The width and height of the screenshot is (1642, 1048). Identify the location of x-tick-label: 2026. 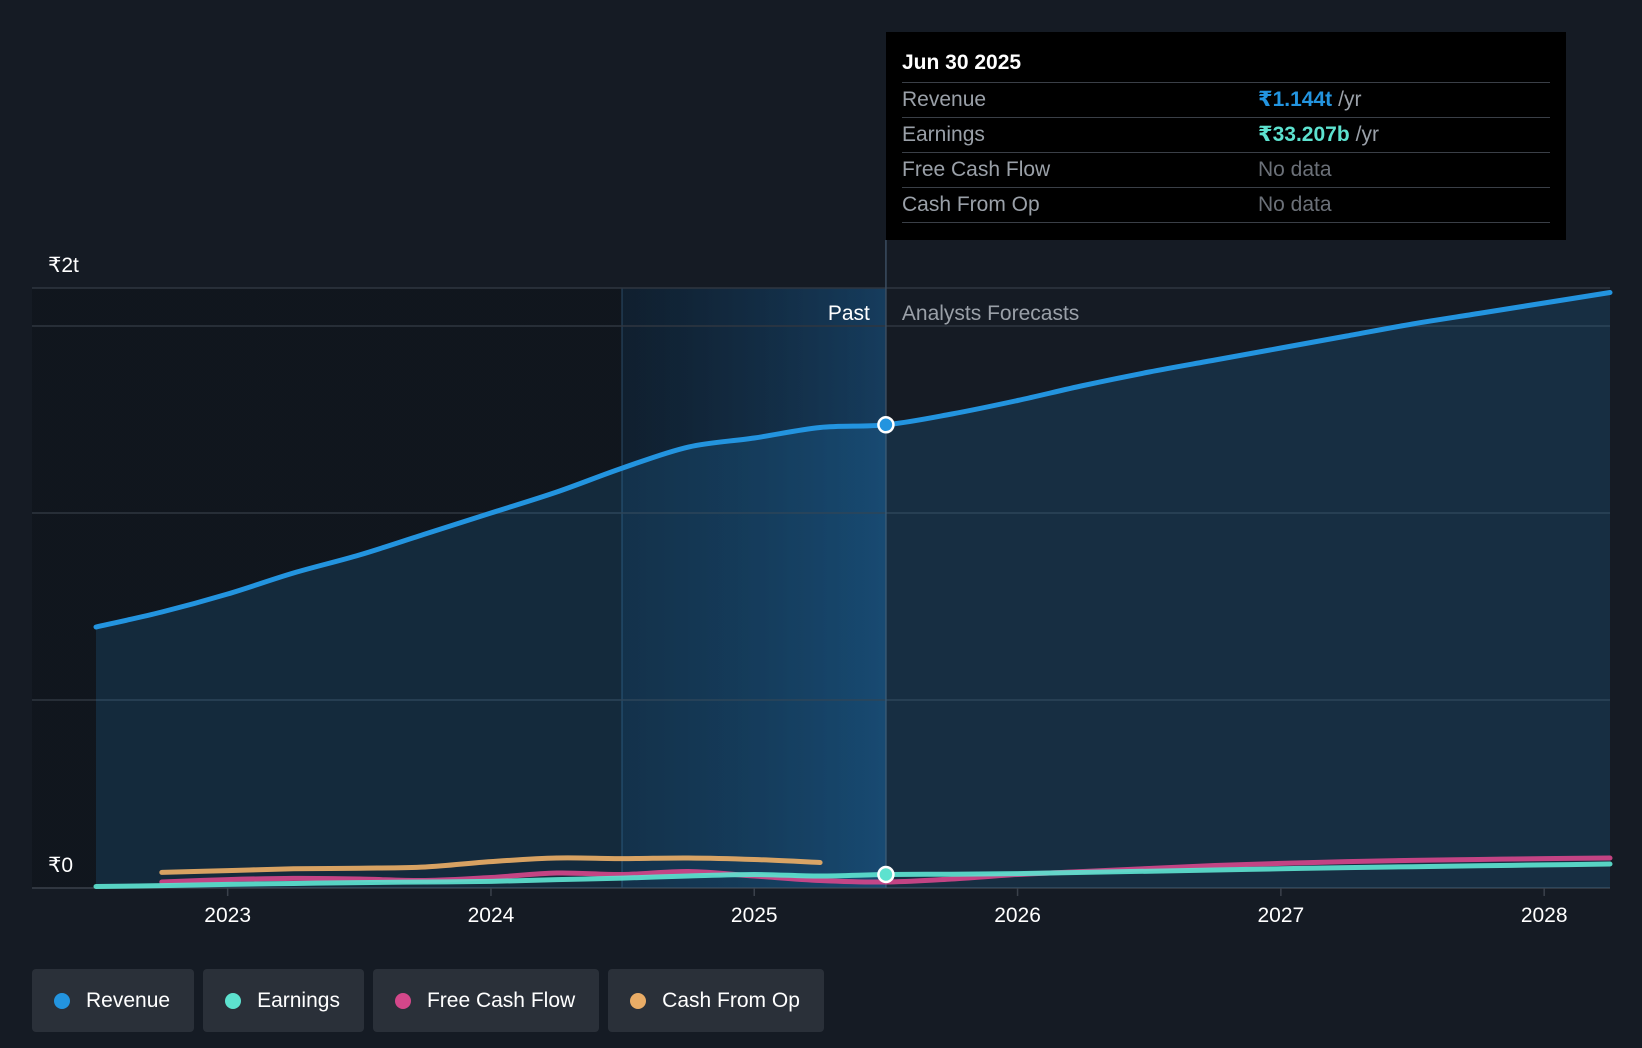
(1017, 915).